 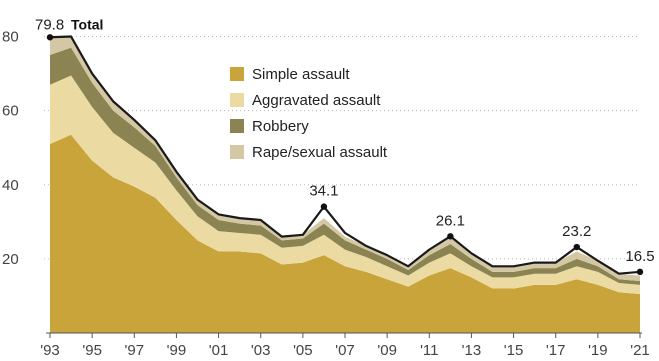 I want to click on legend-label-robbery: Robbery, so click(x=280, y=126).